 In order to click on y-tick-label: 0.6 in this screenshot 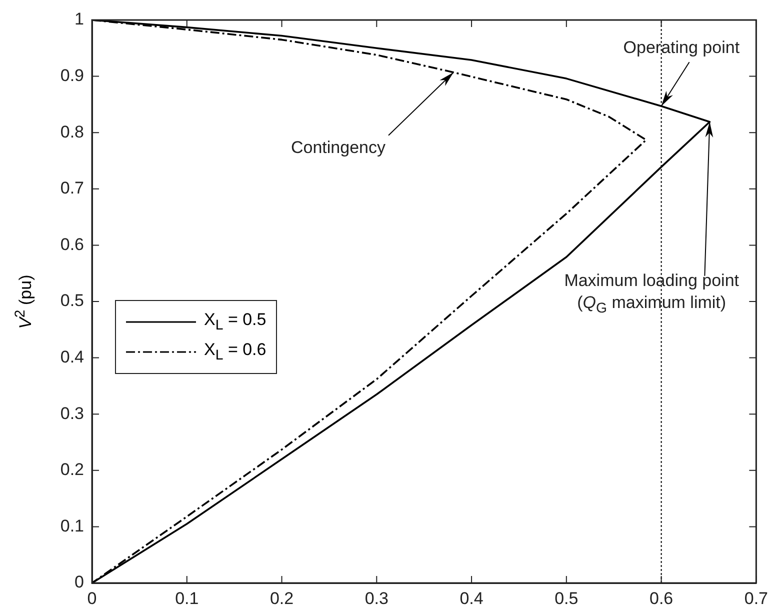, I will do `click(72, 244)`.